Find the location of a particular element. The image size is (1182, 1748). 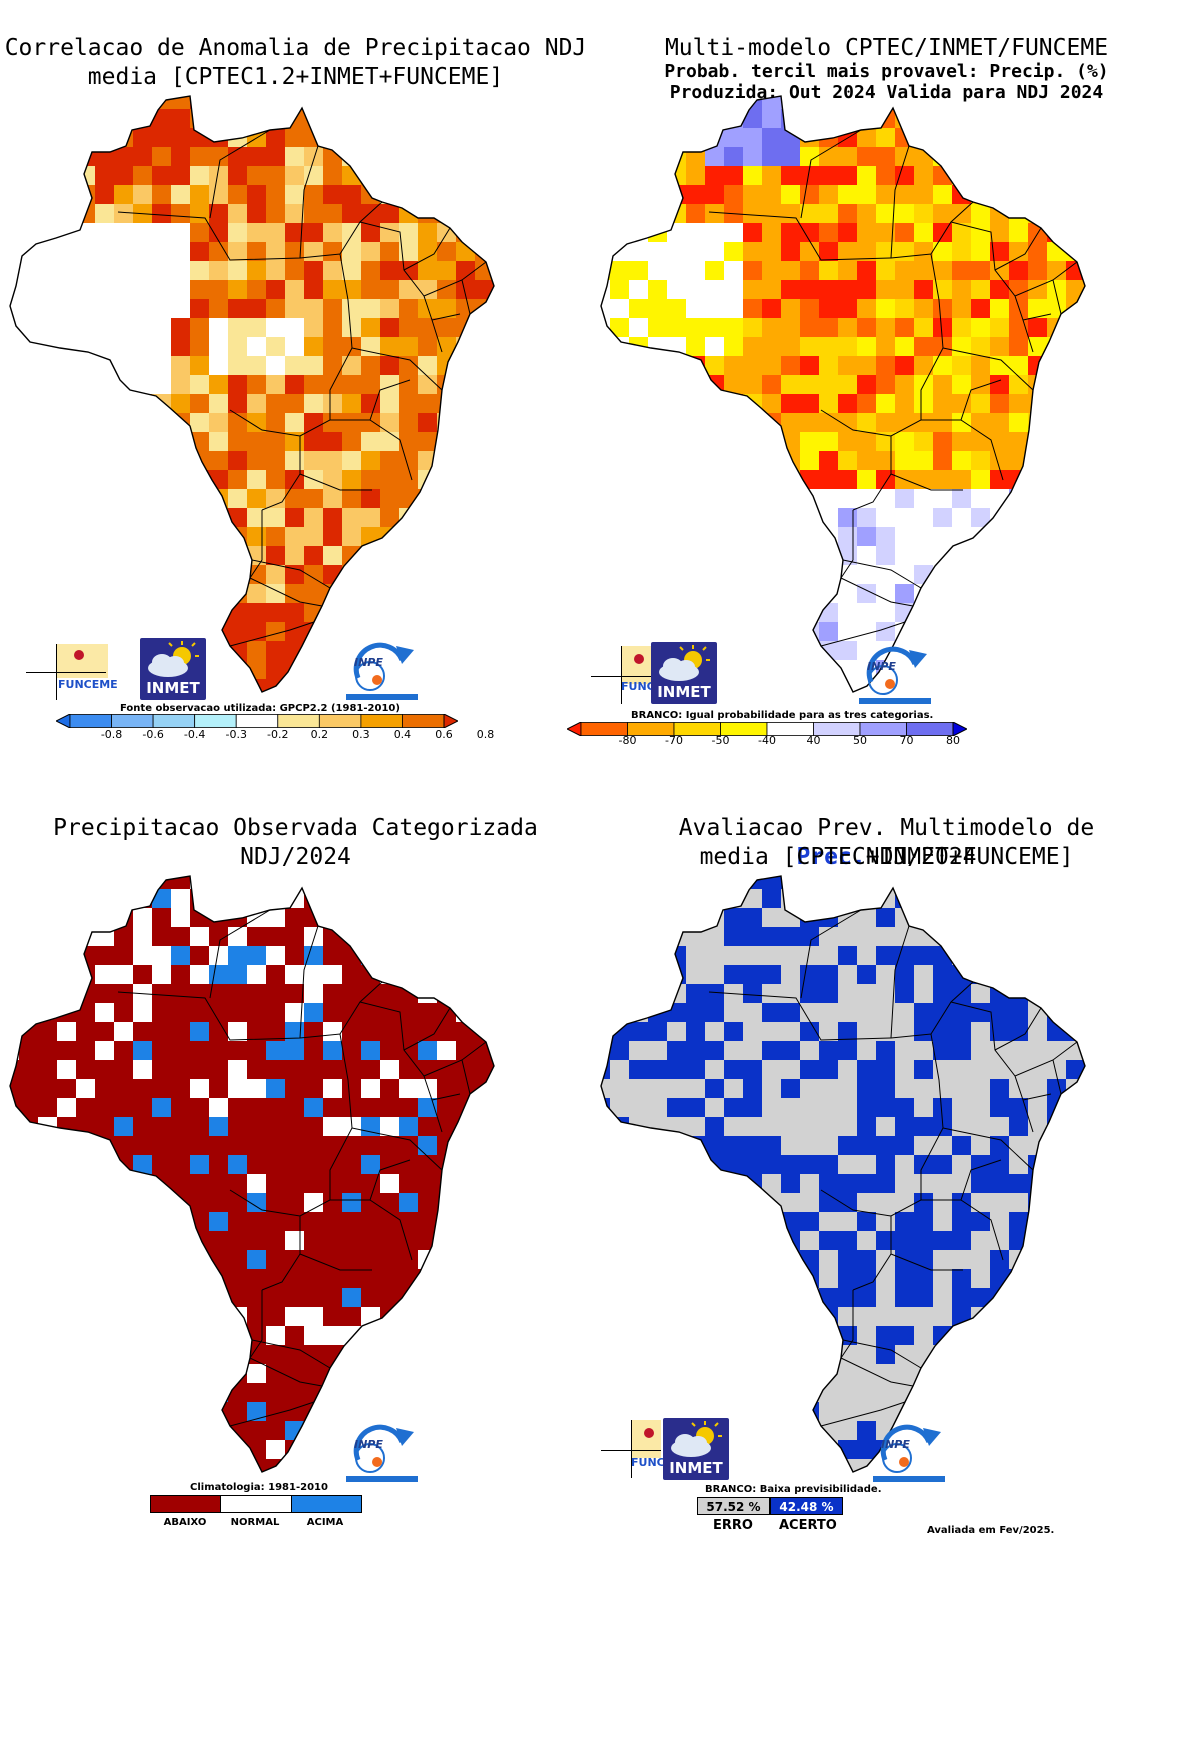

panel2-title-line1: Multi-modelo CPTEC/INMET/FUNCEME is located at coordinates (886, 48).